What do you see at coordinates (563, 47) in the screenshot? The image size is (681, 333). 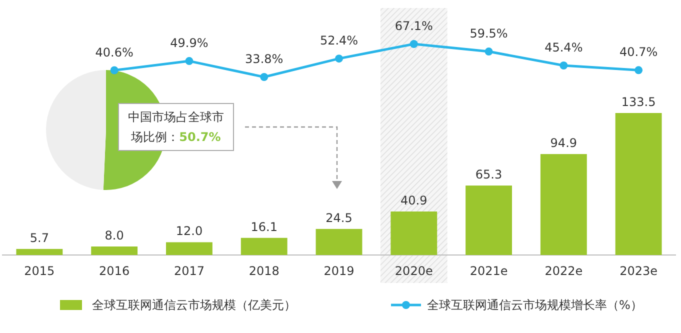 I see `data-label: 45.4%` at bounding box center [563, 47].